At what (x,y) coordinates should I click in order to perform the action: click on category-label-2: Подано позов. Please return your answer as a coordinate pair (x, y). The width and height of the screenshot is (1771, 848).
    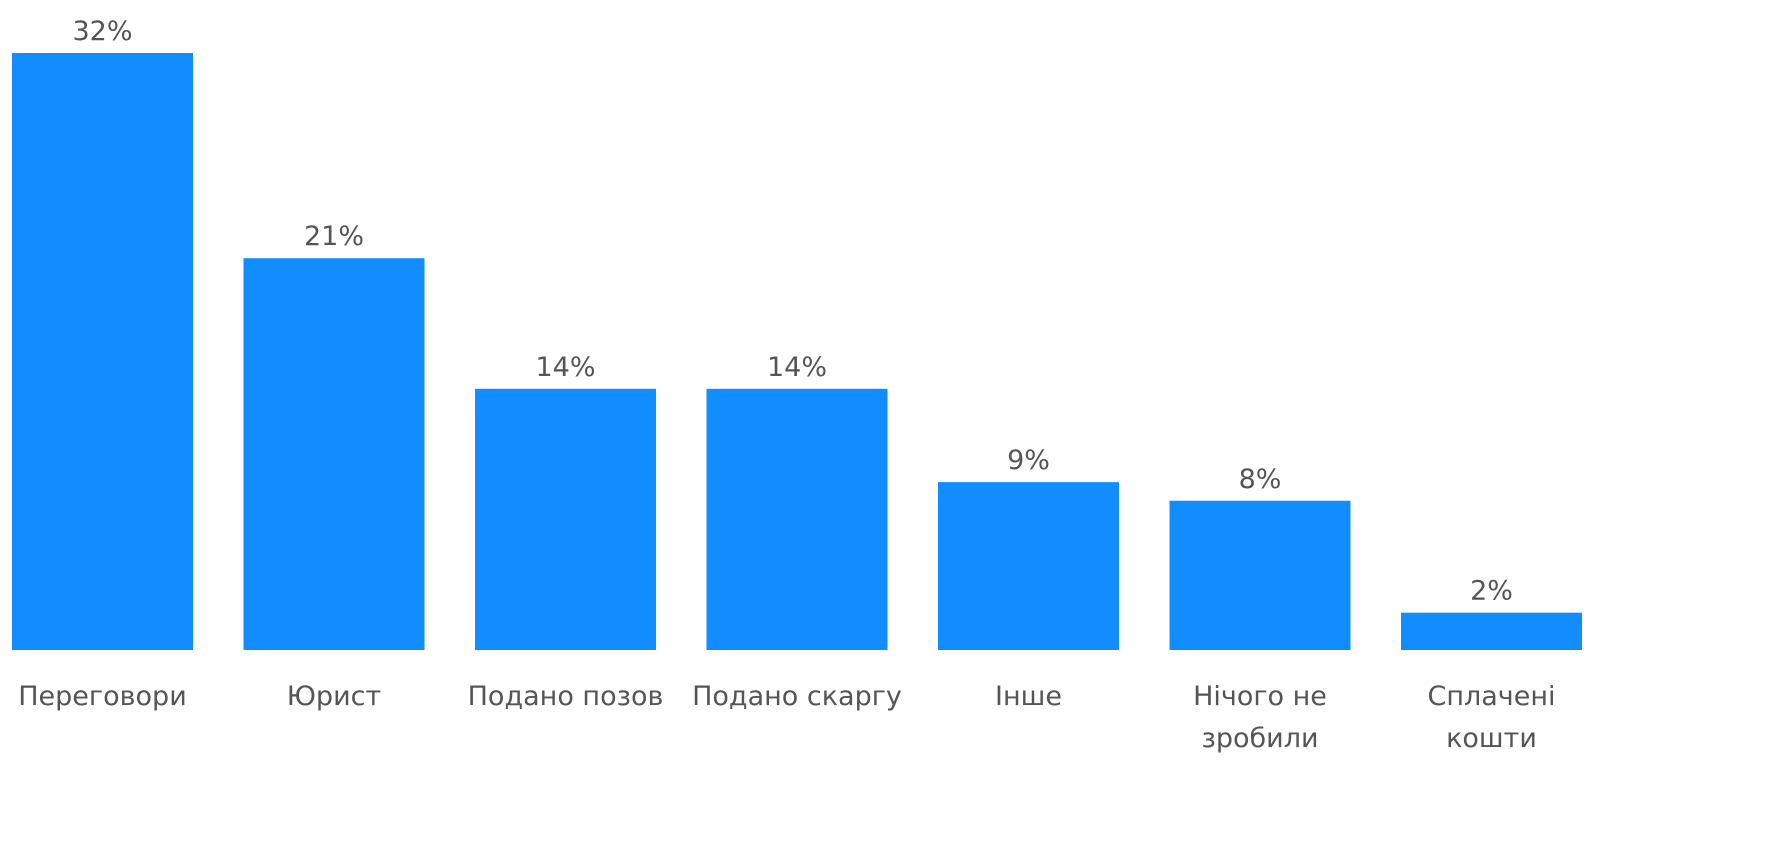
    Looking at the image, I should click on (566, 696).